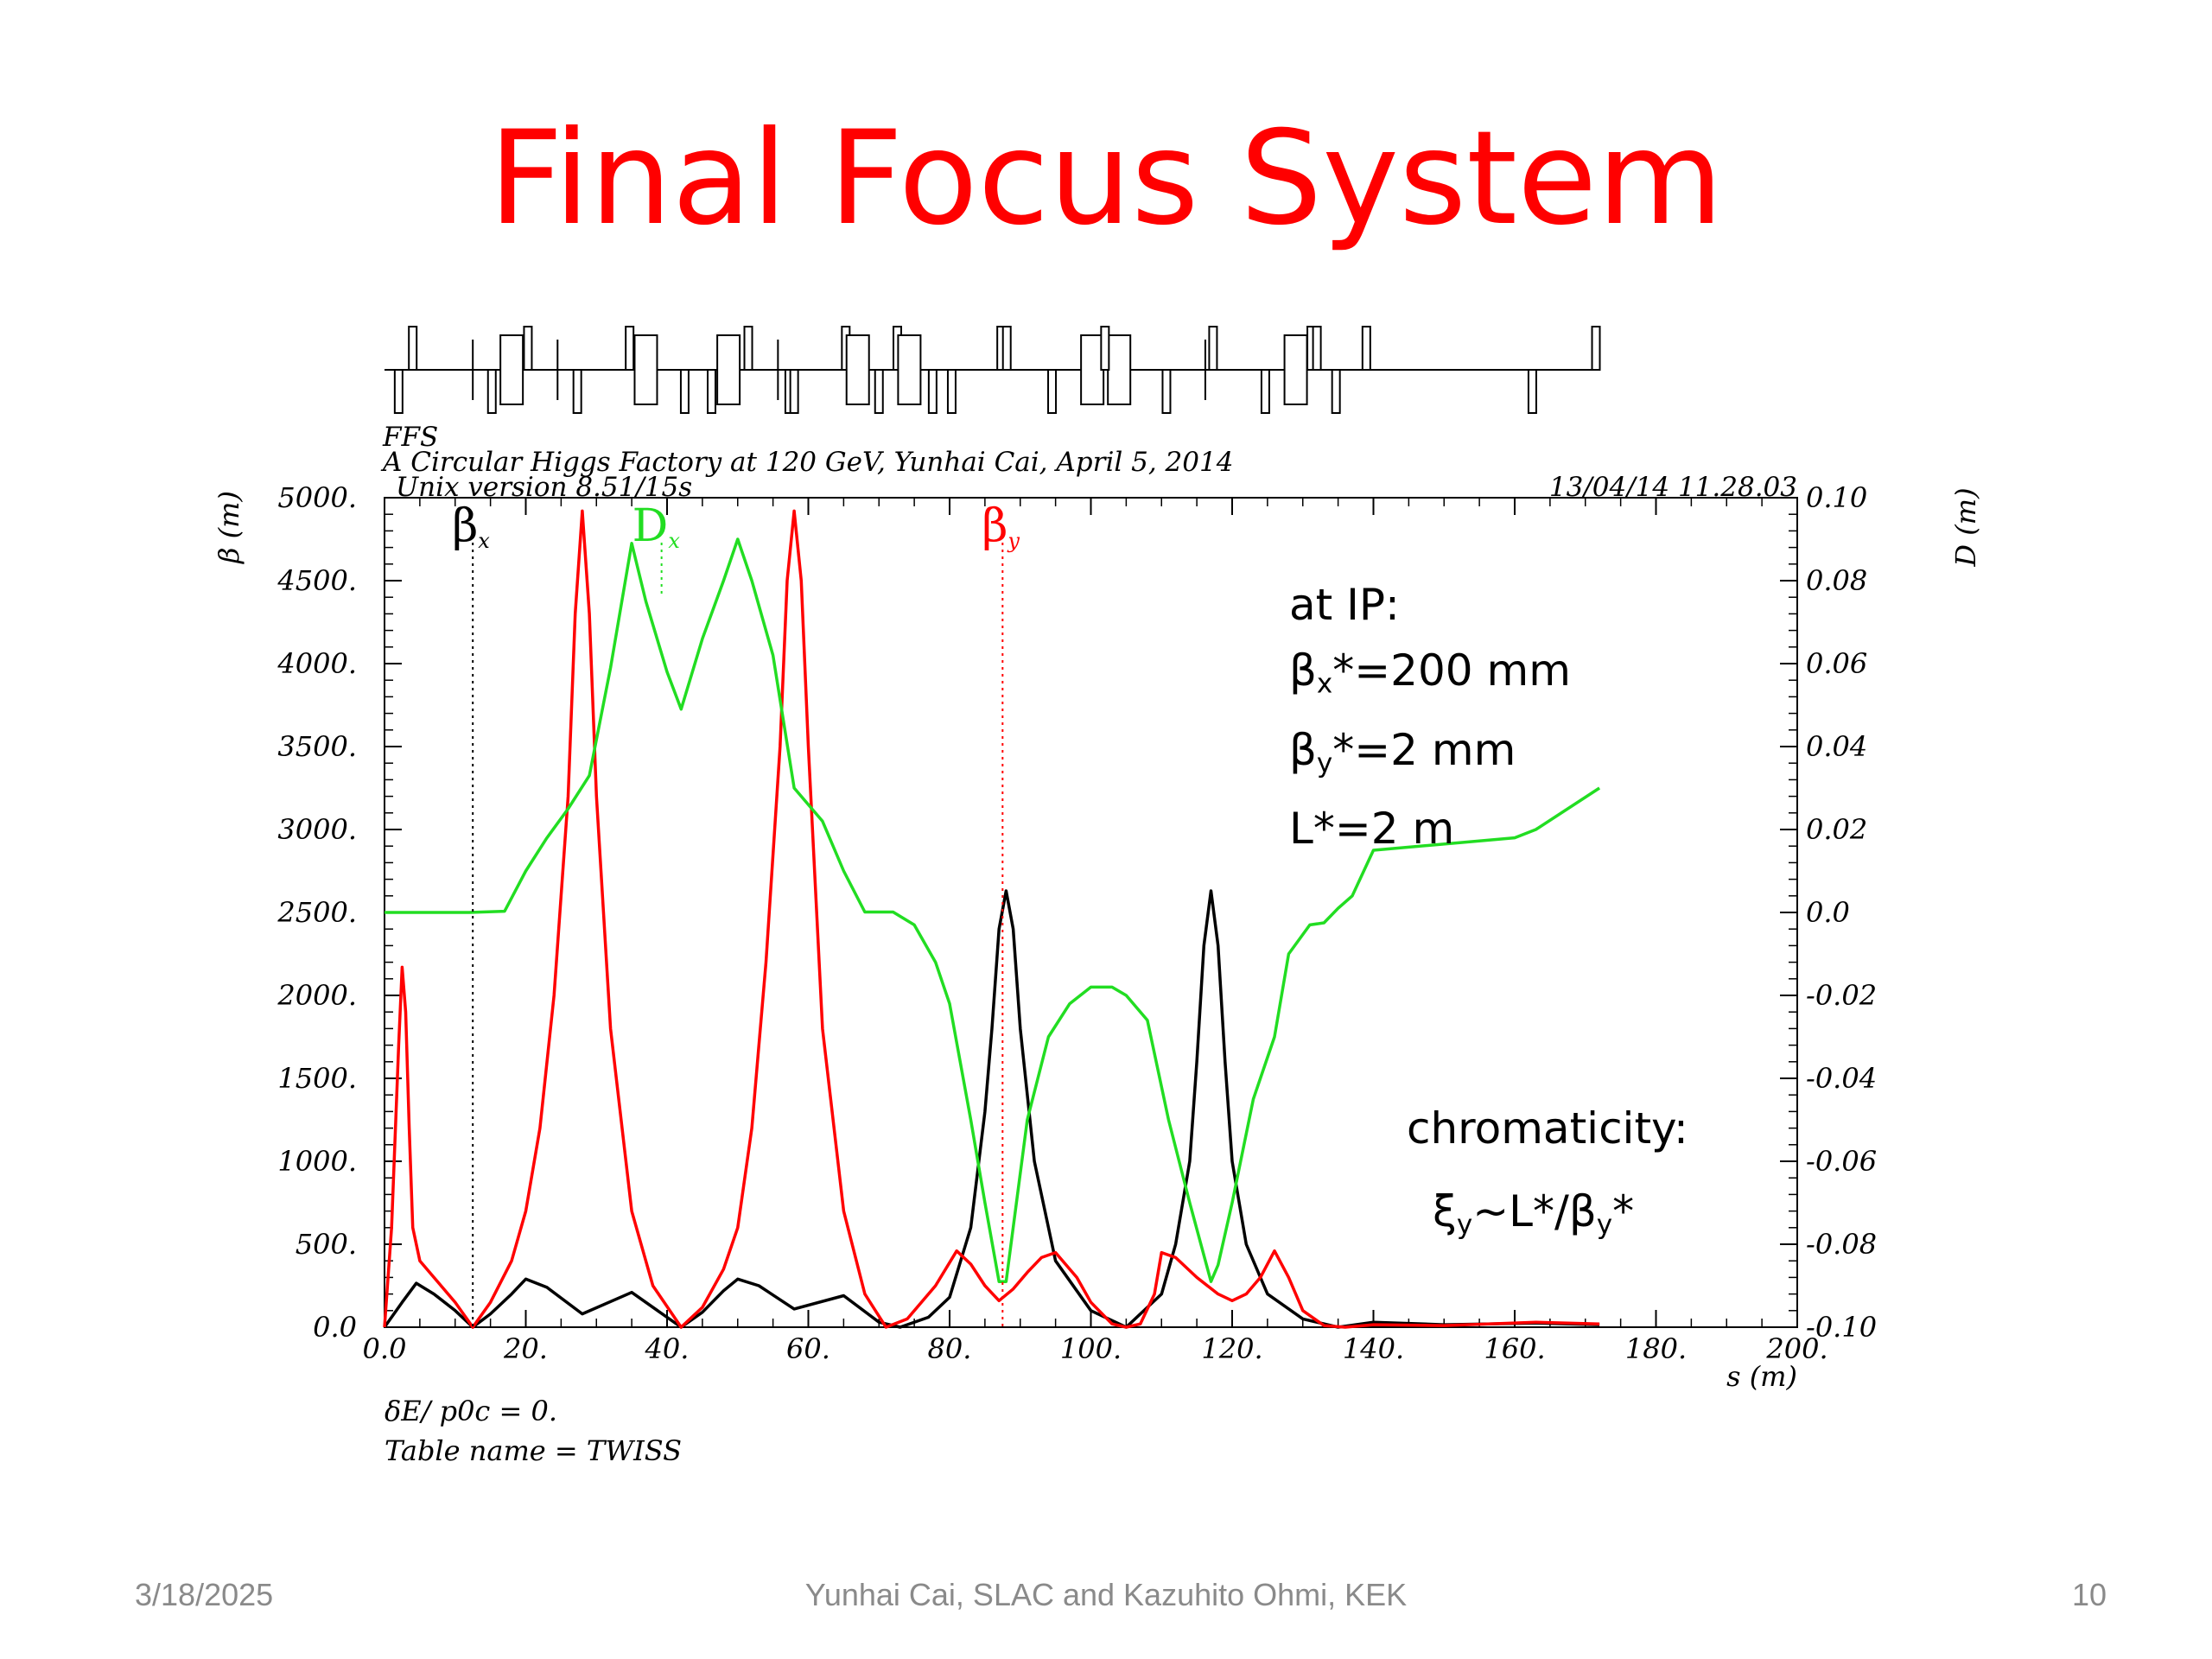  I want to click on x-tick-label: 40., so click(667, 1348).